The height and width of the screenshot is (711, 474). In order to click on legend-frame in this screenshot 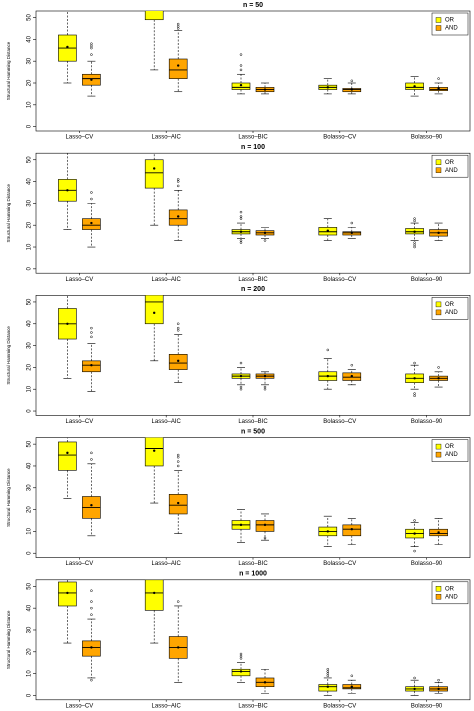, I will do `click(450, 593)`.